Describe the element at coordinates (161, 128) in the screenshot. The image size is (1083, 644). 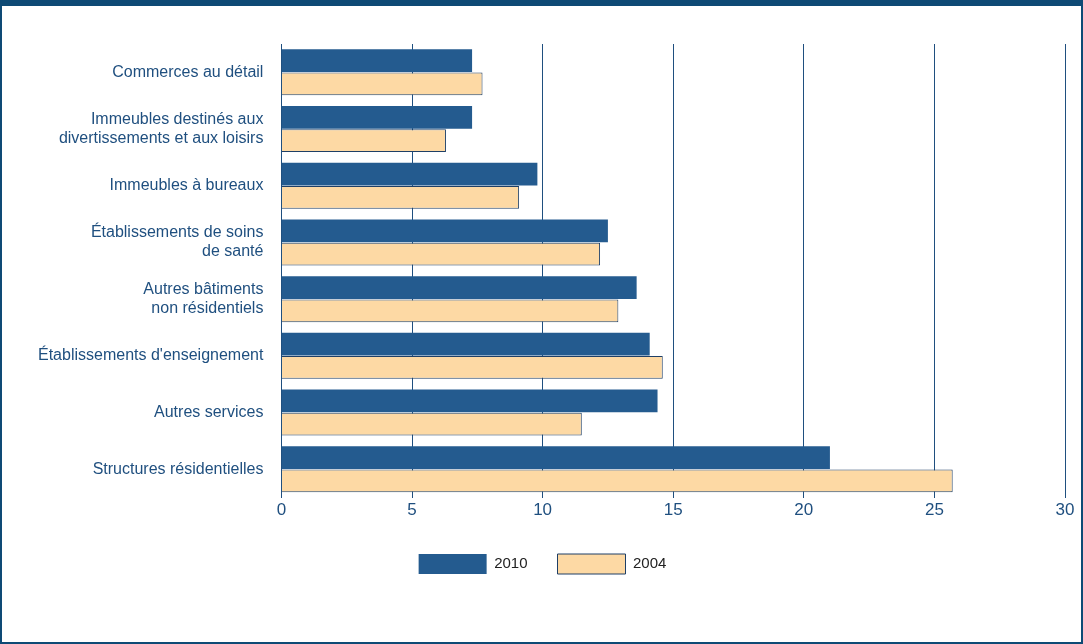
I see `y-tick-label: Immeubles destinés aux divertissements et aux loisirs` at that location.